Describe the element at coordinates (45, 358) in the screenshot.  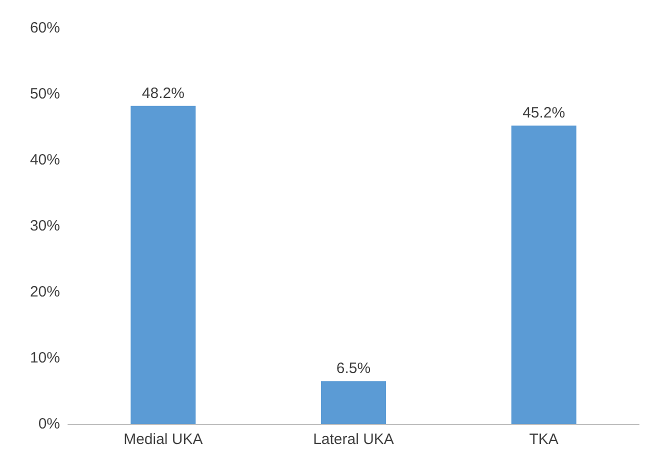
I see `y-tick-label: 10%` at that location.